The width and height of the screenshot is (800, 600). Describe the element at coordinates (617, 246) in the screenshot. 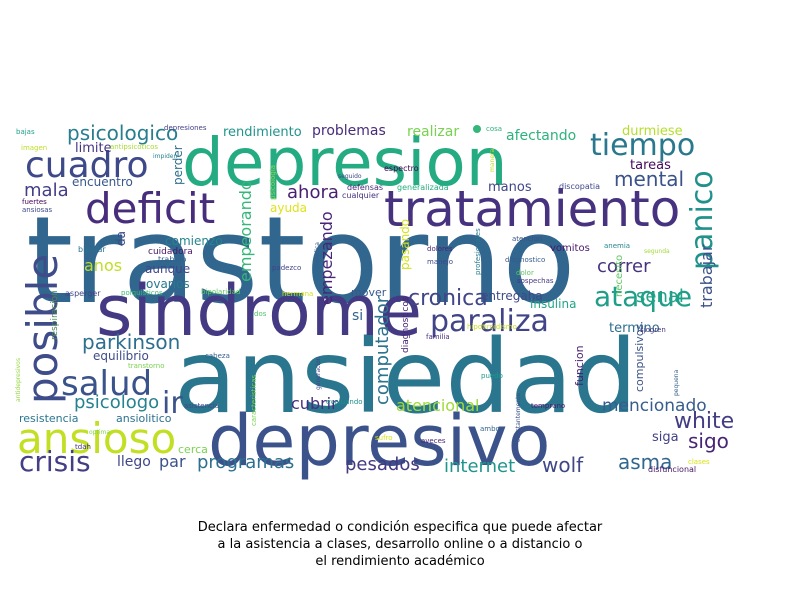

I see `word-anemia: anemia` at that location.